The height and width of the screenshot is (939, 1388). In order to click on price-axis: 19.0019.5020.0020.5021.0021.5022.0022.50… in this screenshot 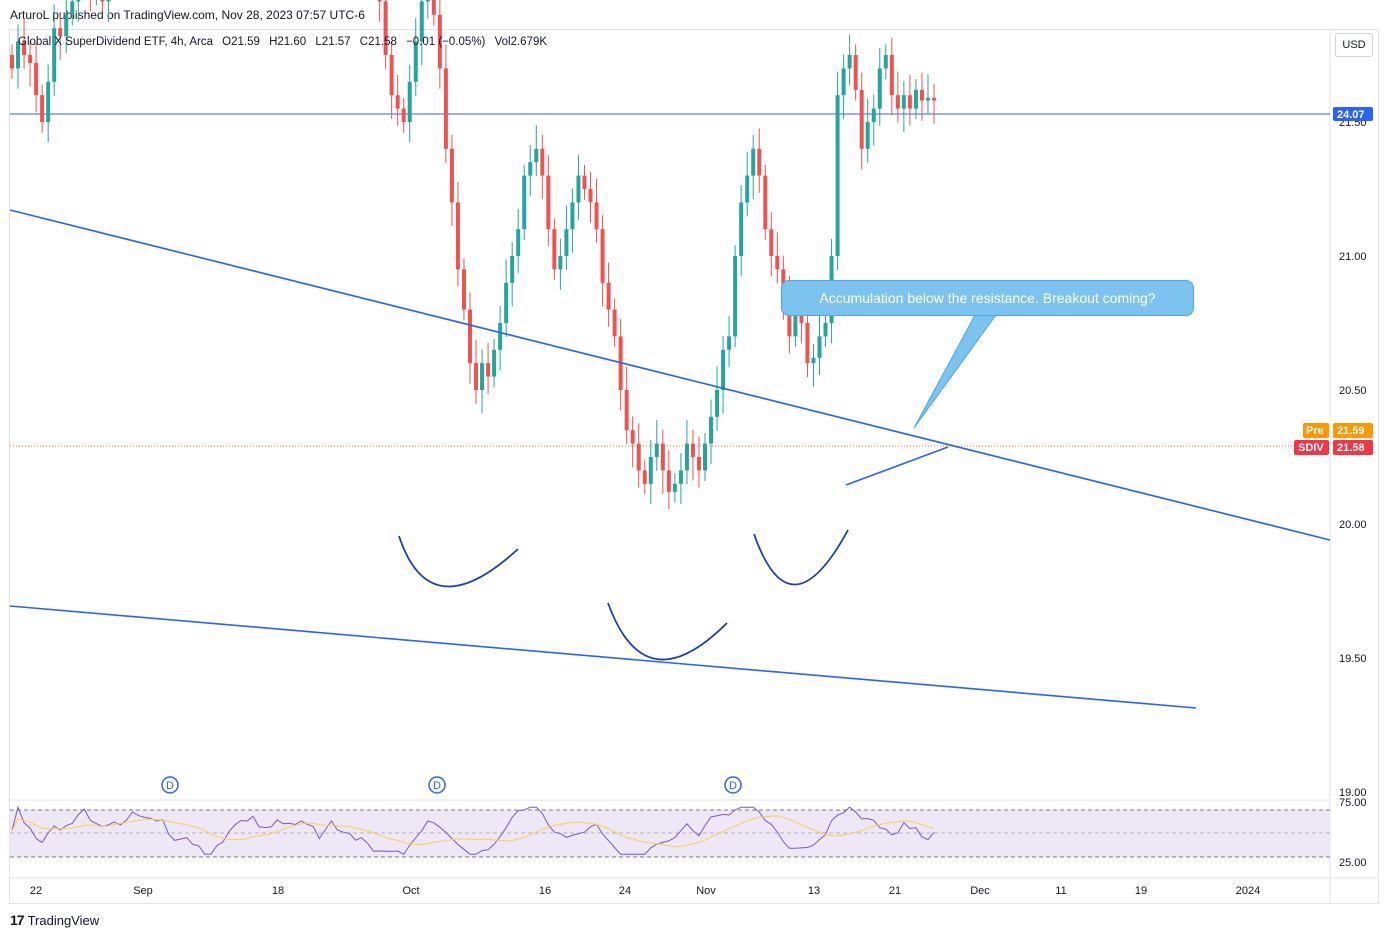, I will do `click(1353, 399)`.